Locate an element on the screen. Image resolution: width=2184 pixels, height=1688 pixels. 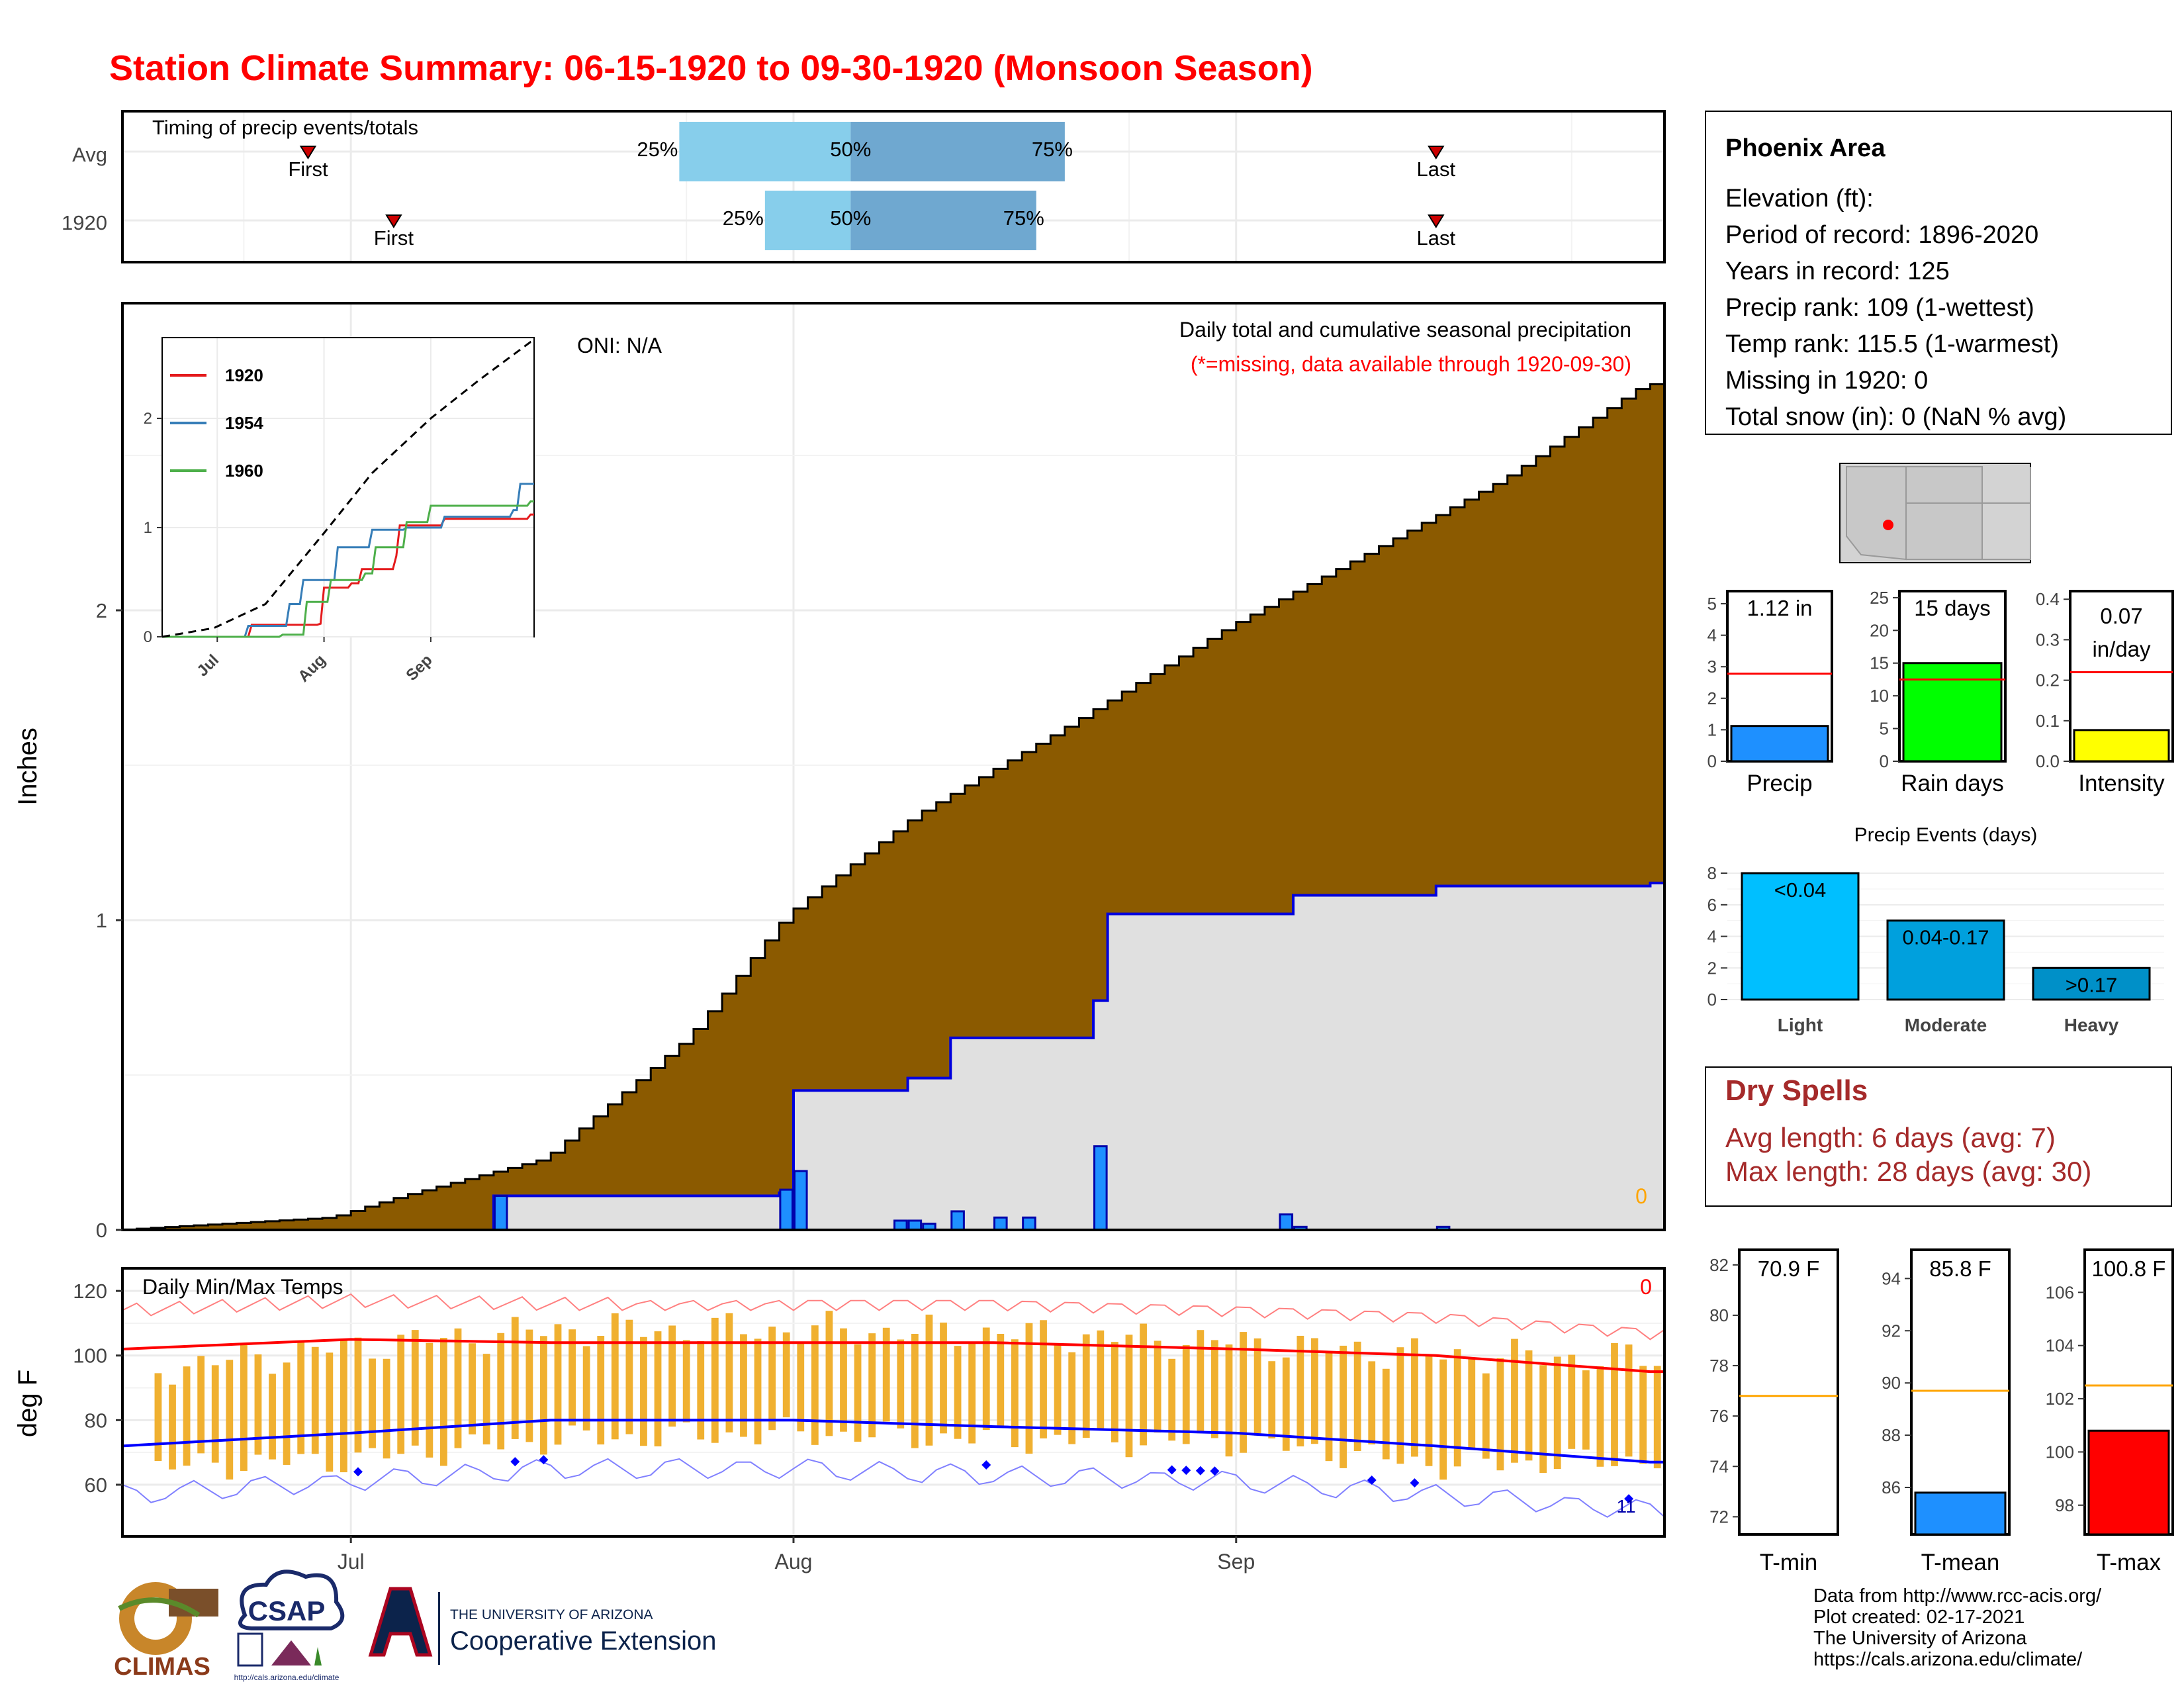
csap-url: http://cals.arizona.edu/climate is located at coordinates (287, 1677).